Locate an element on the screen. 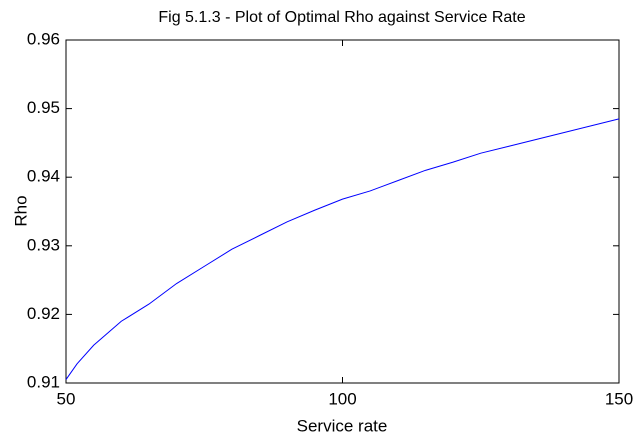 Image resolution: width=639 pixels, height=443 pixels. y-tick-label: 0.91 is located at coordinates (43, 381).